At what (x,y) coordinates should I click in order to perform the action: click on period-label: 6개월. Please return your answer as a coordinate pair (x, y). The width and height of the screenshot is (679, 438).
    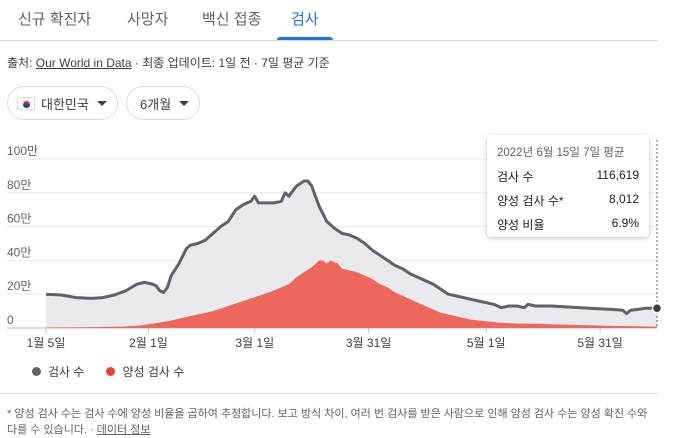
    Looking at the image, I should click on (156, 104).